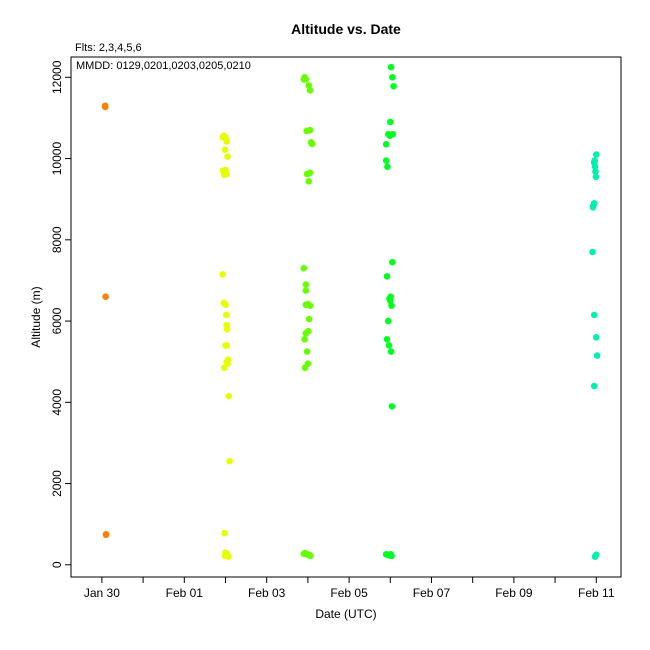 The image size is (650, 650). Describe the element at coordinates (57, 402) in the screenshot. I see `y-tick-label: 4000` at that location.